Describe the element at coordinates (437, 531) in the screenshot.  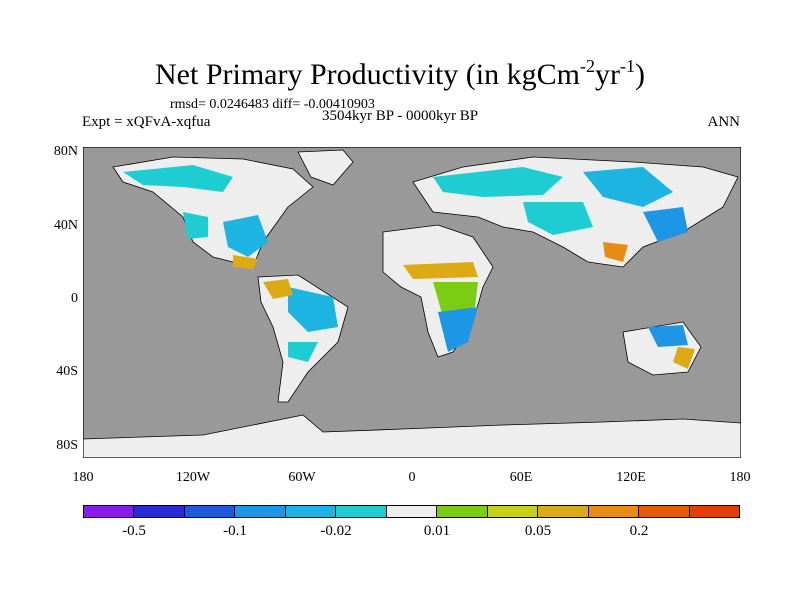
I see `colorbar-label: 0.01` at that location.